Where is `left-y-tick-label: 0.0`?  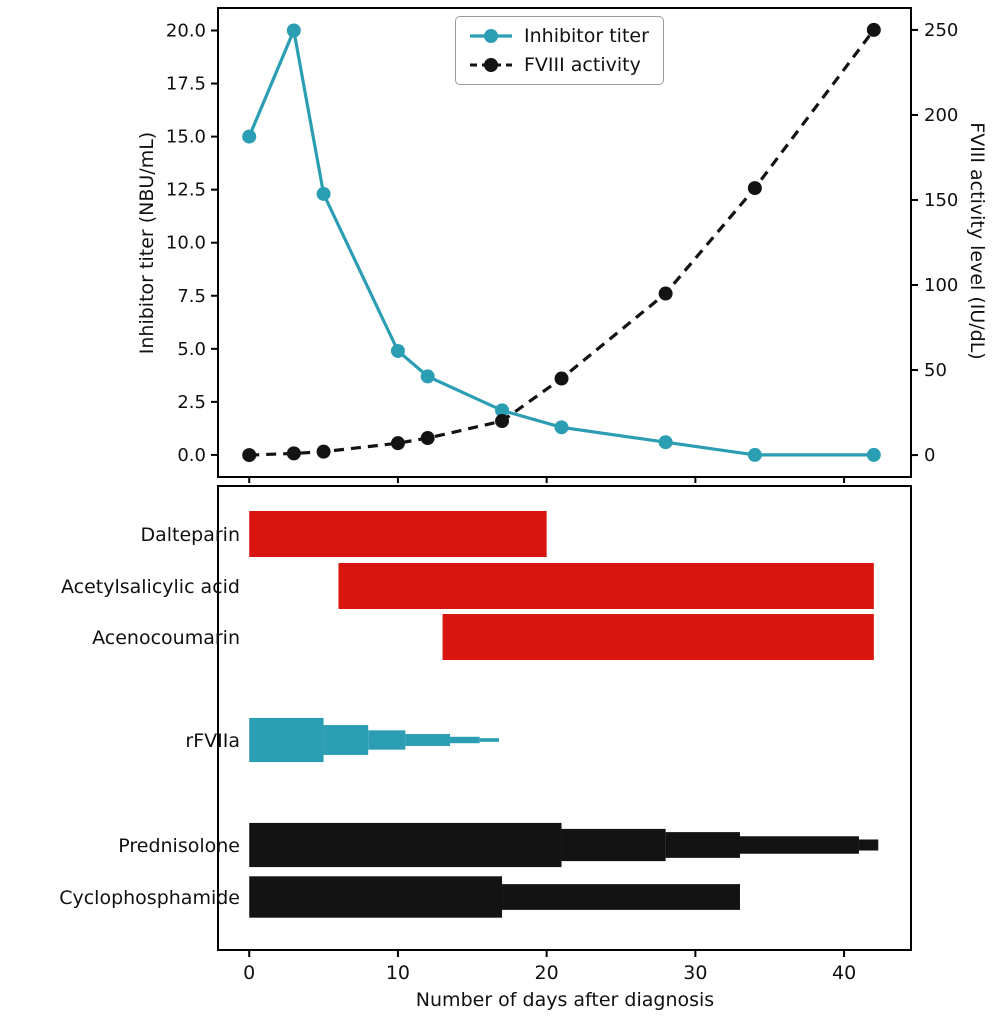
left-y-tick-label: 0.0 is located at coordinates (191, 455).